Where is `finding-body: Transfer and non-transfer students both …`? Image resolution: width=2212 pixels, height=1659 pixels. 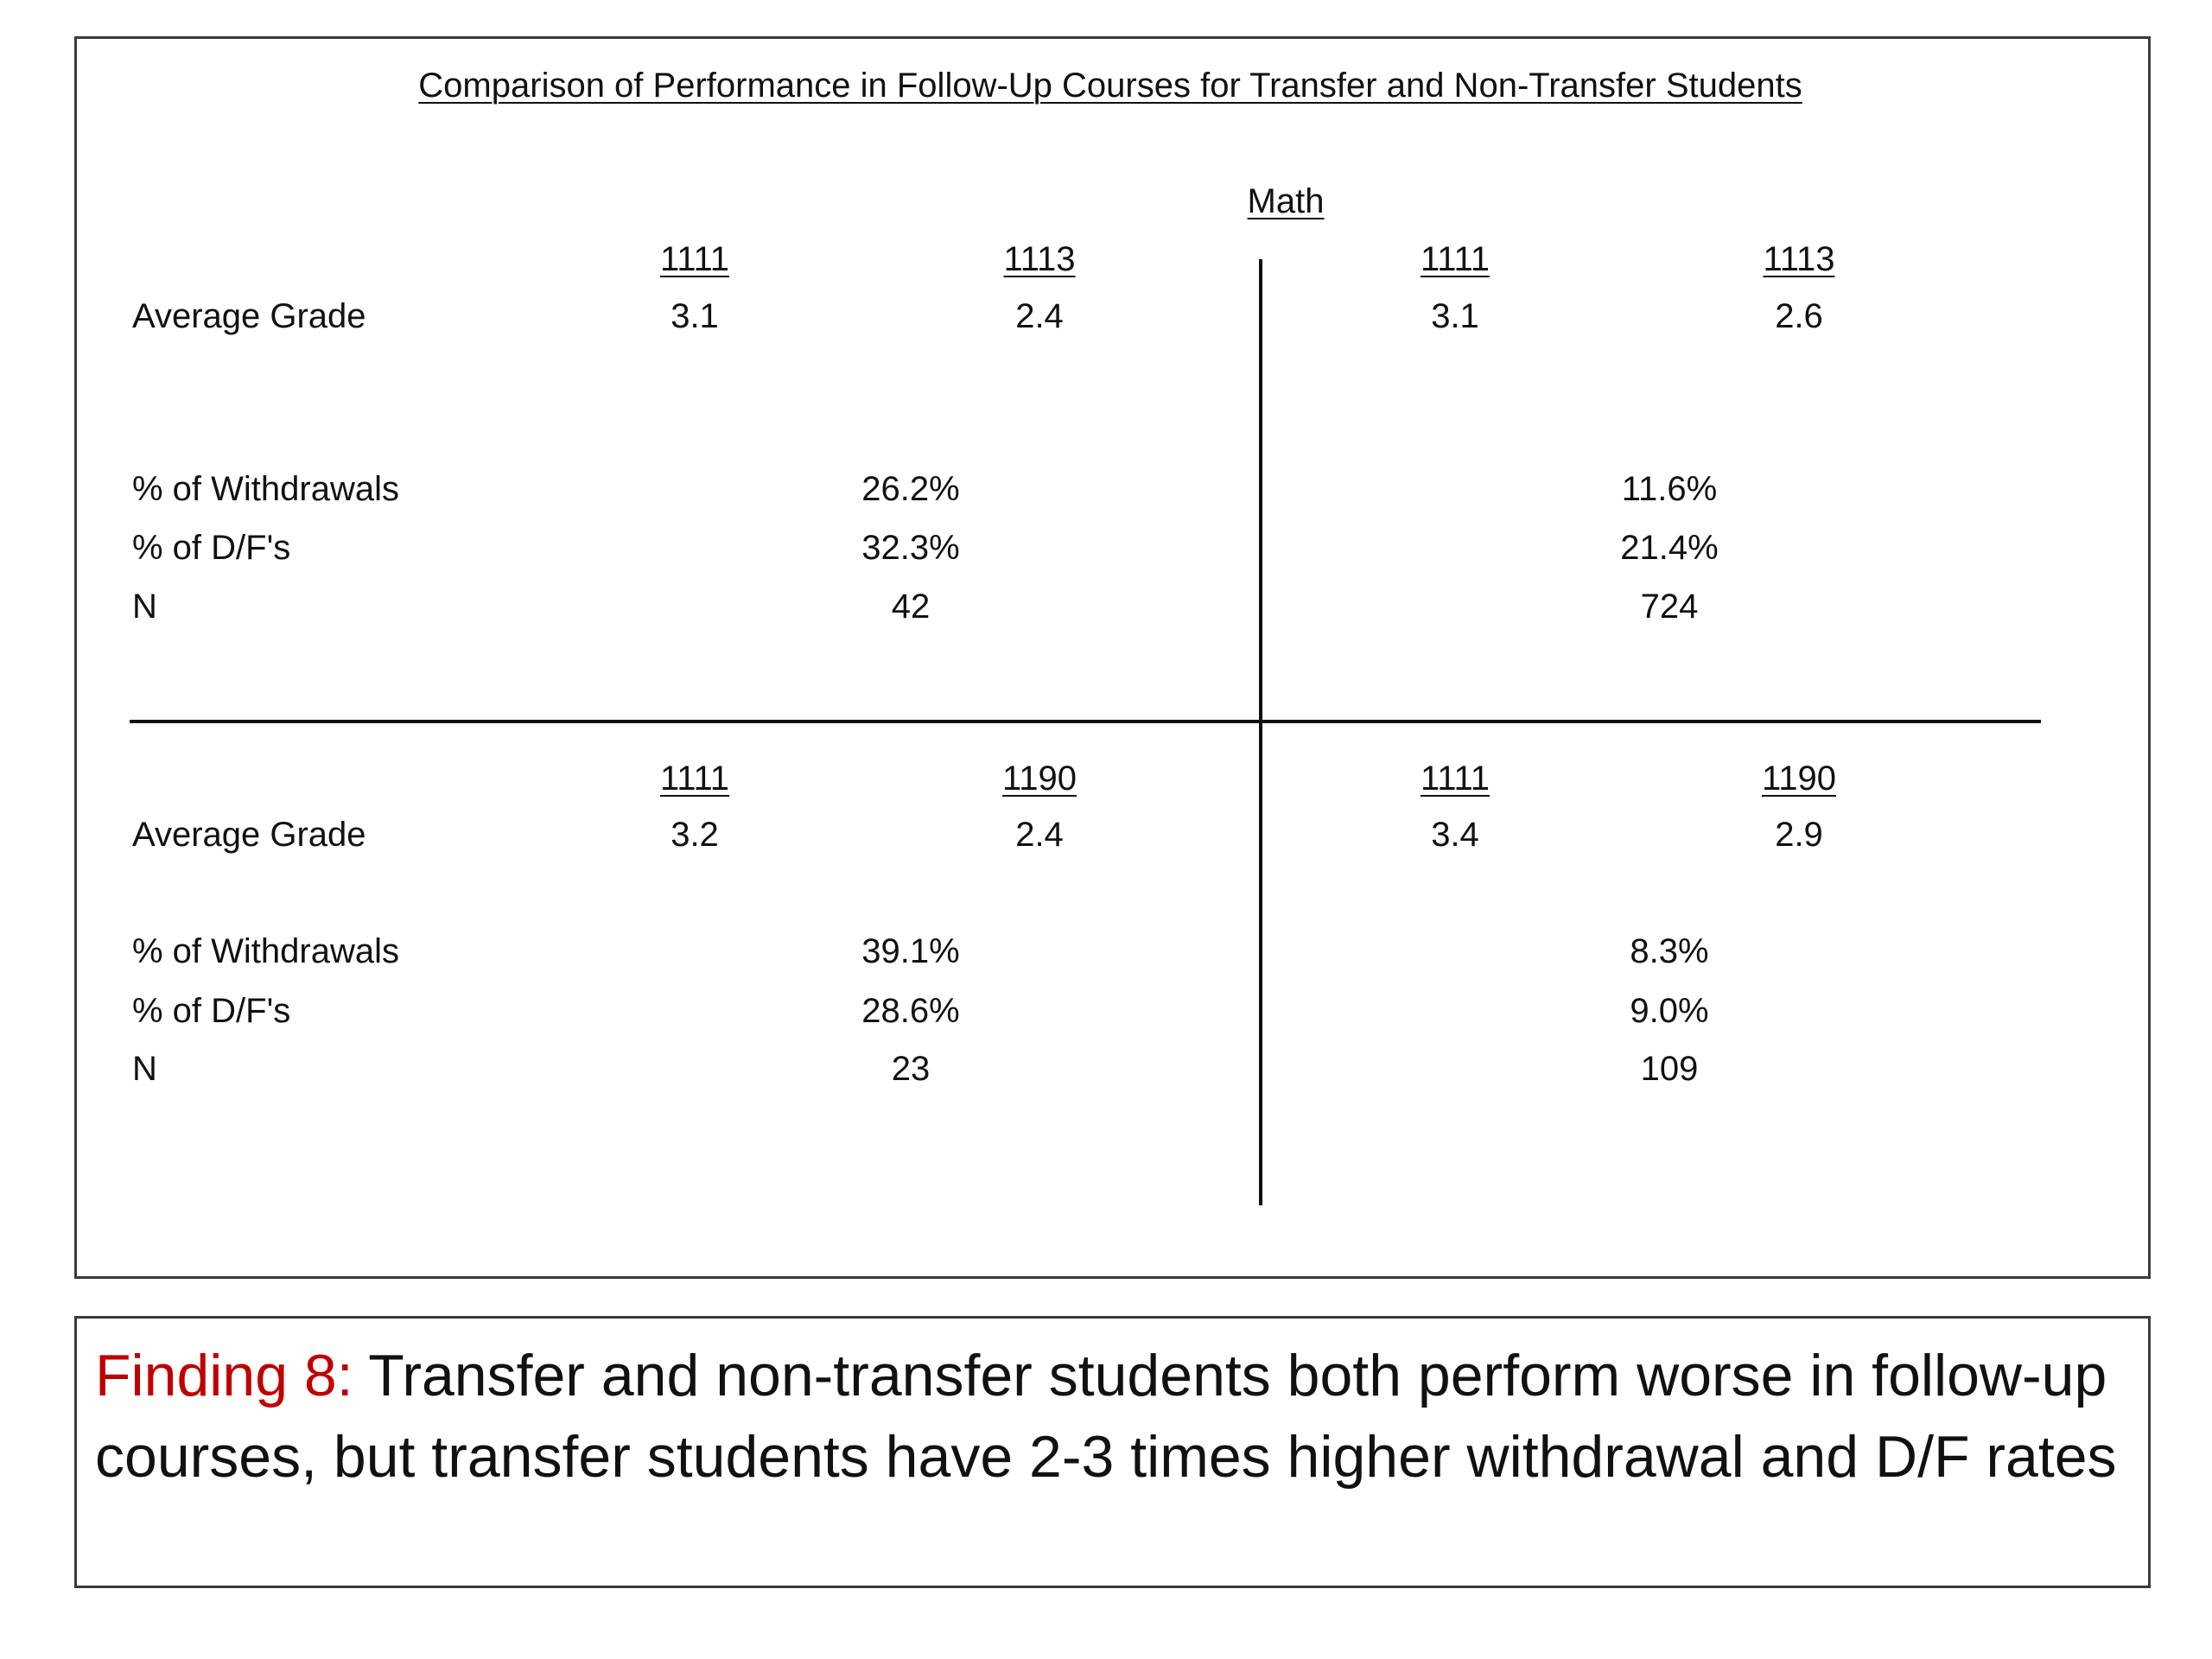
finding-body: Transfer and non-transfer students both … is located at coordinates (1106, 1416).